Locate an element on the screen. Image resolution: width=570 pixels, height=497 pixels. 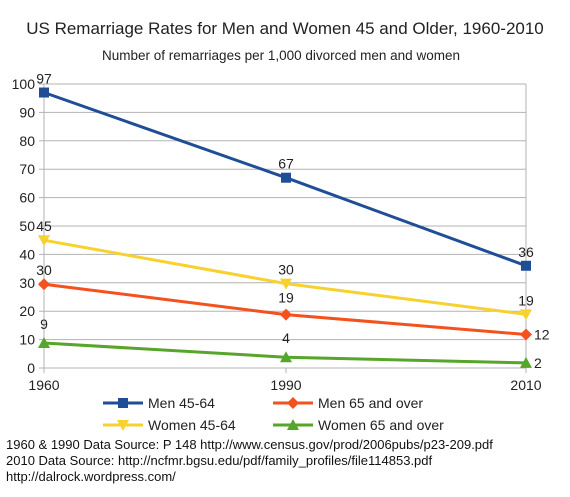
data-label: 36 is located at coordinates (526, 252).